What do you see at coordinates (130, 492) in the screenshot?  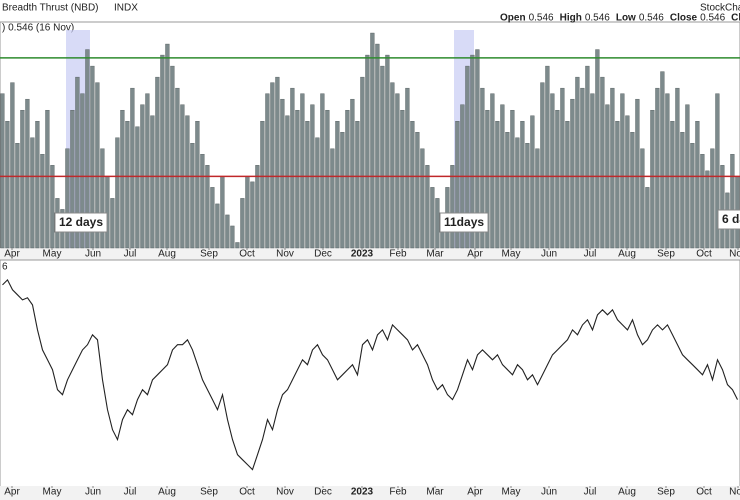 I see `x-tick-label: Jul` at bounding box center [130, 492].